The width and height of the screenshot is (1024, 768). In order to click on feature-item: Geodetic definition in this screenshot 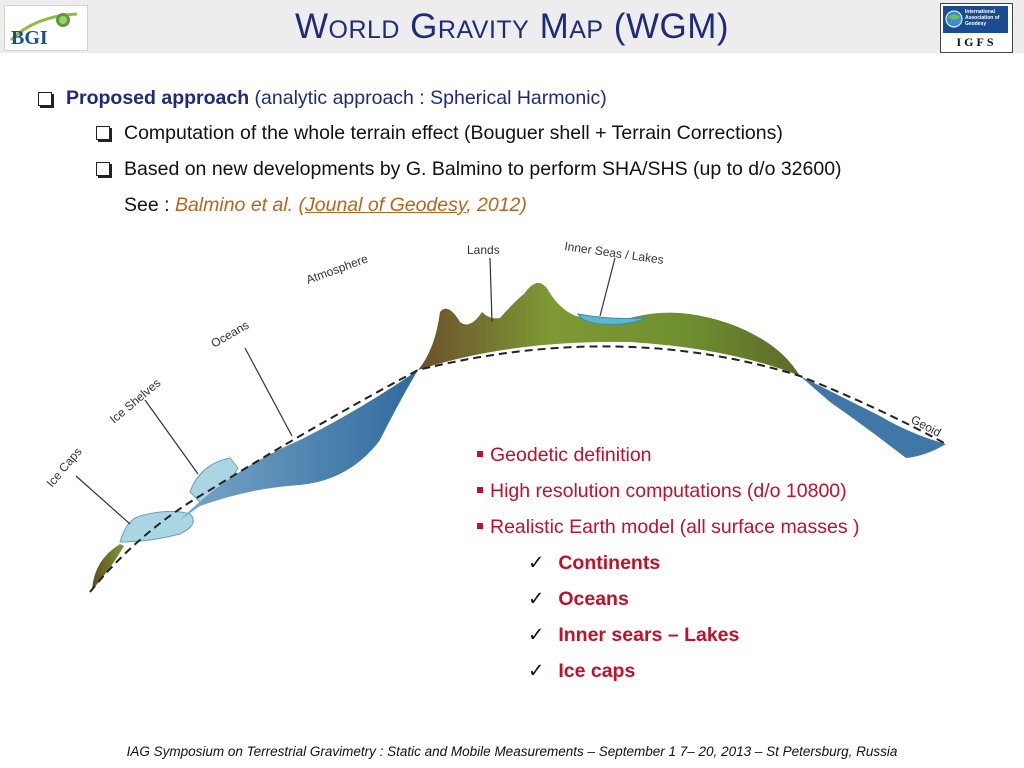, I will do `click(564, 455)`.